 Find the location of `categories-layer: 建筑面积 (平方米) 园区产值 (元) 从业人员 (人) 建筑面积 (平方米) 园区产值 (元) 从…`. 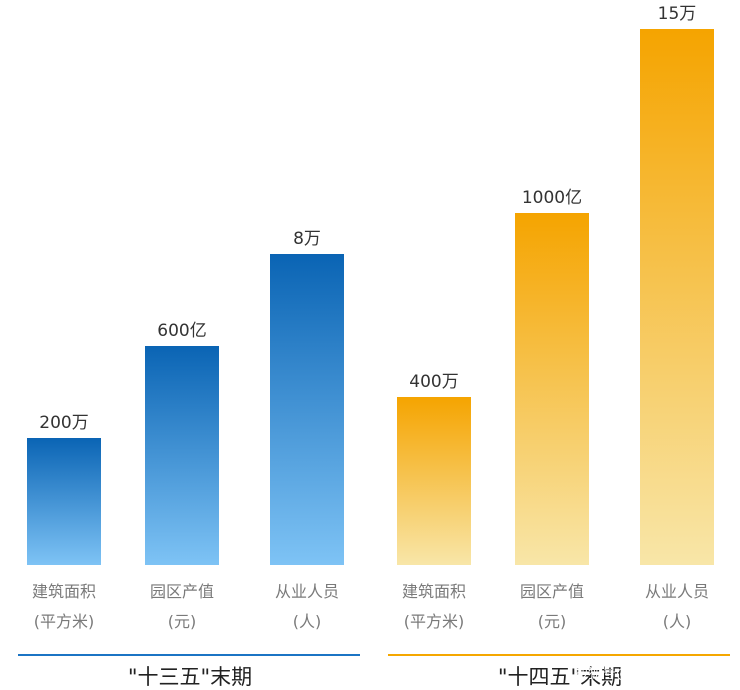

categories-layer: 建筑面积 (平方米) 园区产值 (元) 从业人员 (人) 建筑面积 (平方米) 园区产值 (元) 从… is located at coordinates (370, 606).